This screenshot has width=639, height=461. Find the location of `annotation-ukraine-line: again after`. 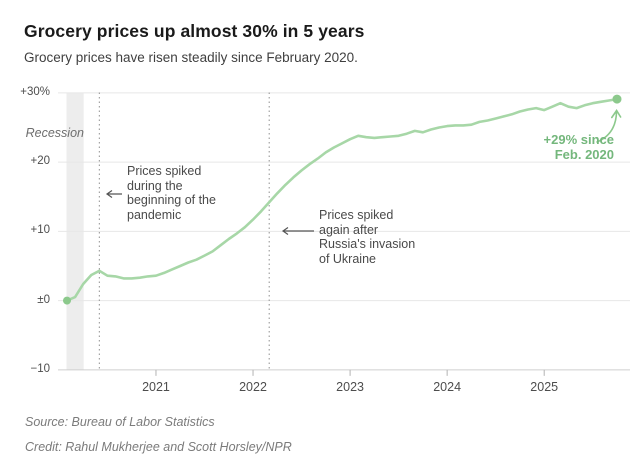

annotation-ukraine-line: again after is located at coordinates (349, 229).